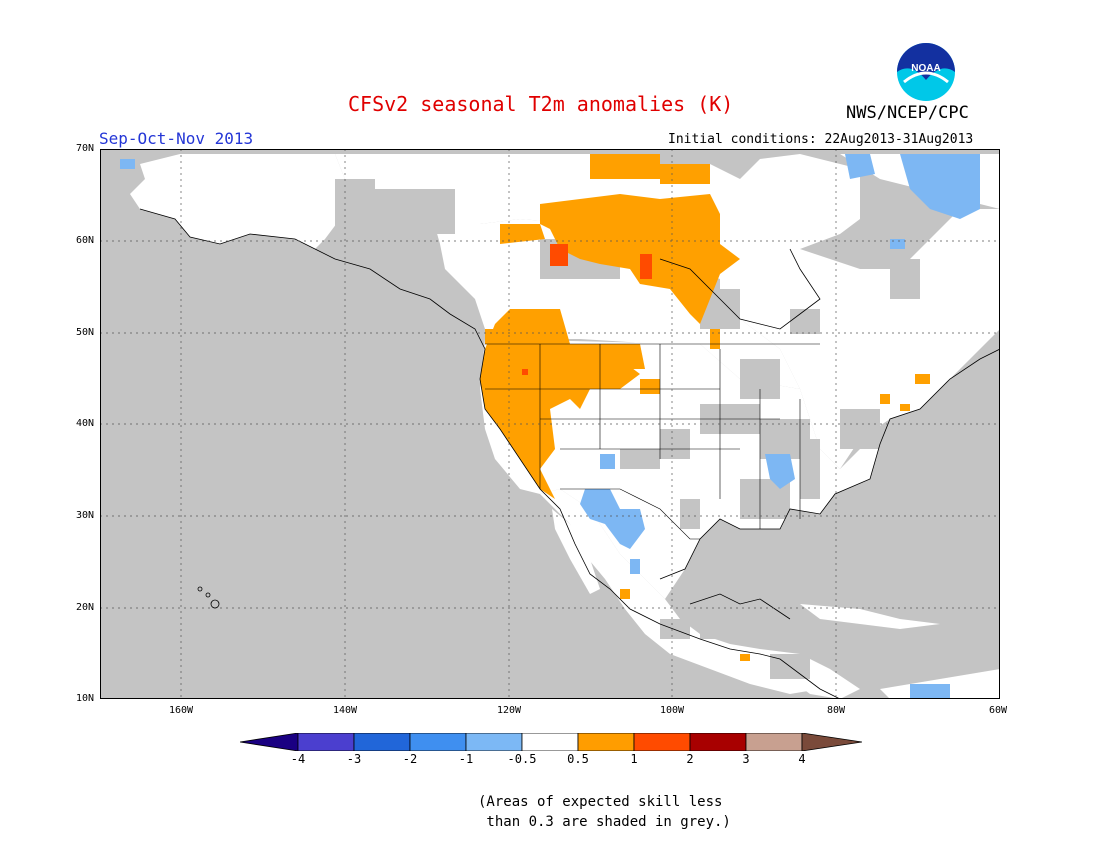 This screenshot has width=1100, height=850. Describe the element at coordinates (522, 759) in the screenshot. I see `legend-tick-label: -0.5` at that location.